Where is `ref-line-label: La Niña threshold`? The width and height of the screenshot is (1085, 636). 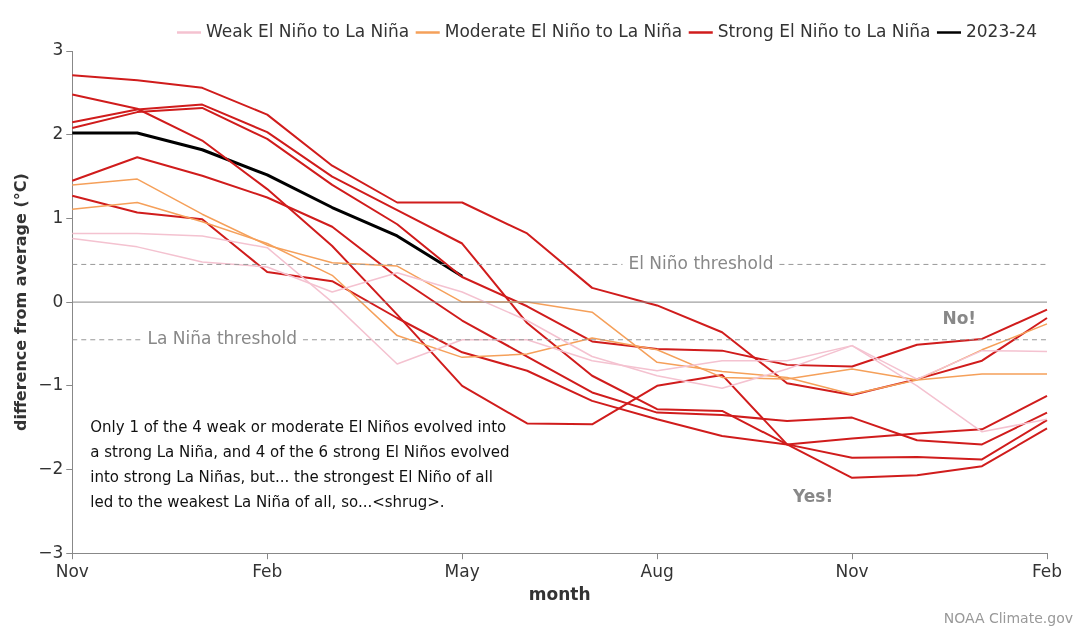
ref-line-label: La Niña threshold is located at coordinates (222, 338).